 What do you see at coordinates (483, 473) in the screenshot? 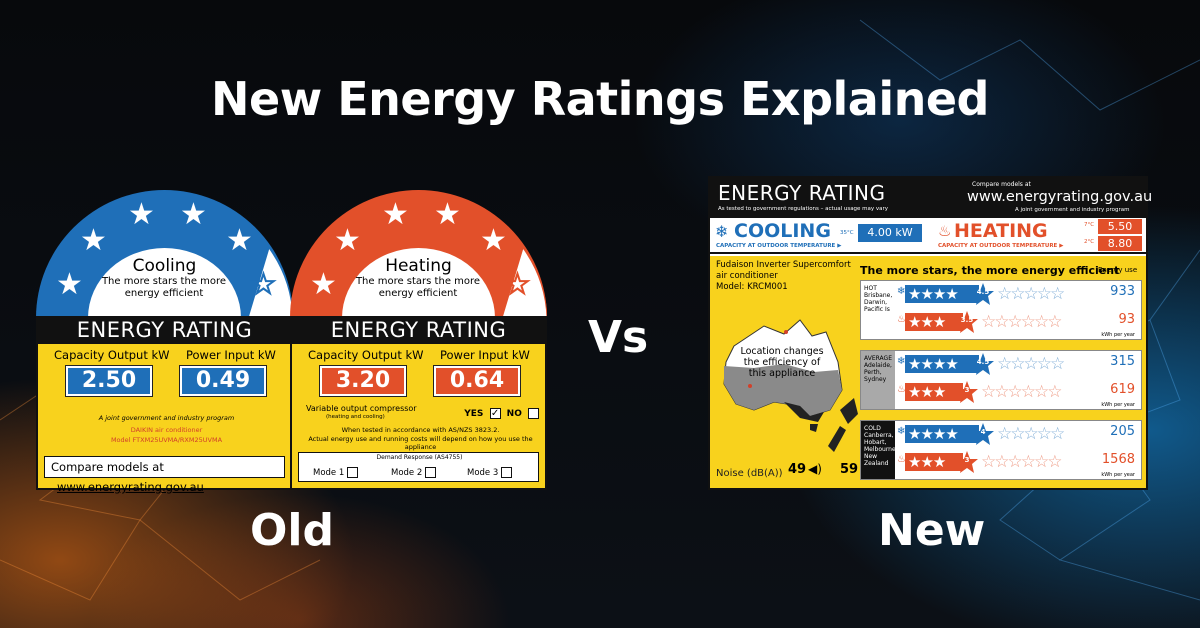
I see `mode-3-label: Mode 3` at bounding box center [483, 473].